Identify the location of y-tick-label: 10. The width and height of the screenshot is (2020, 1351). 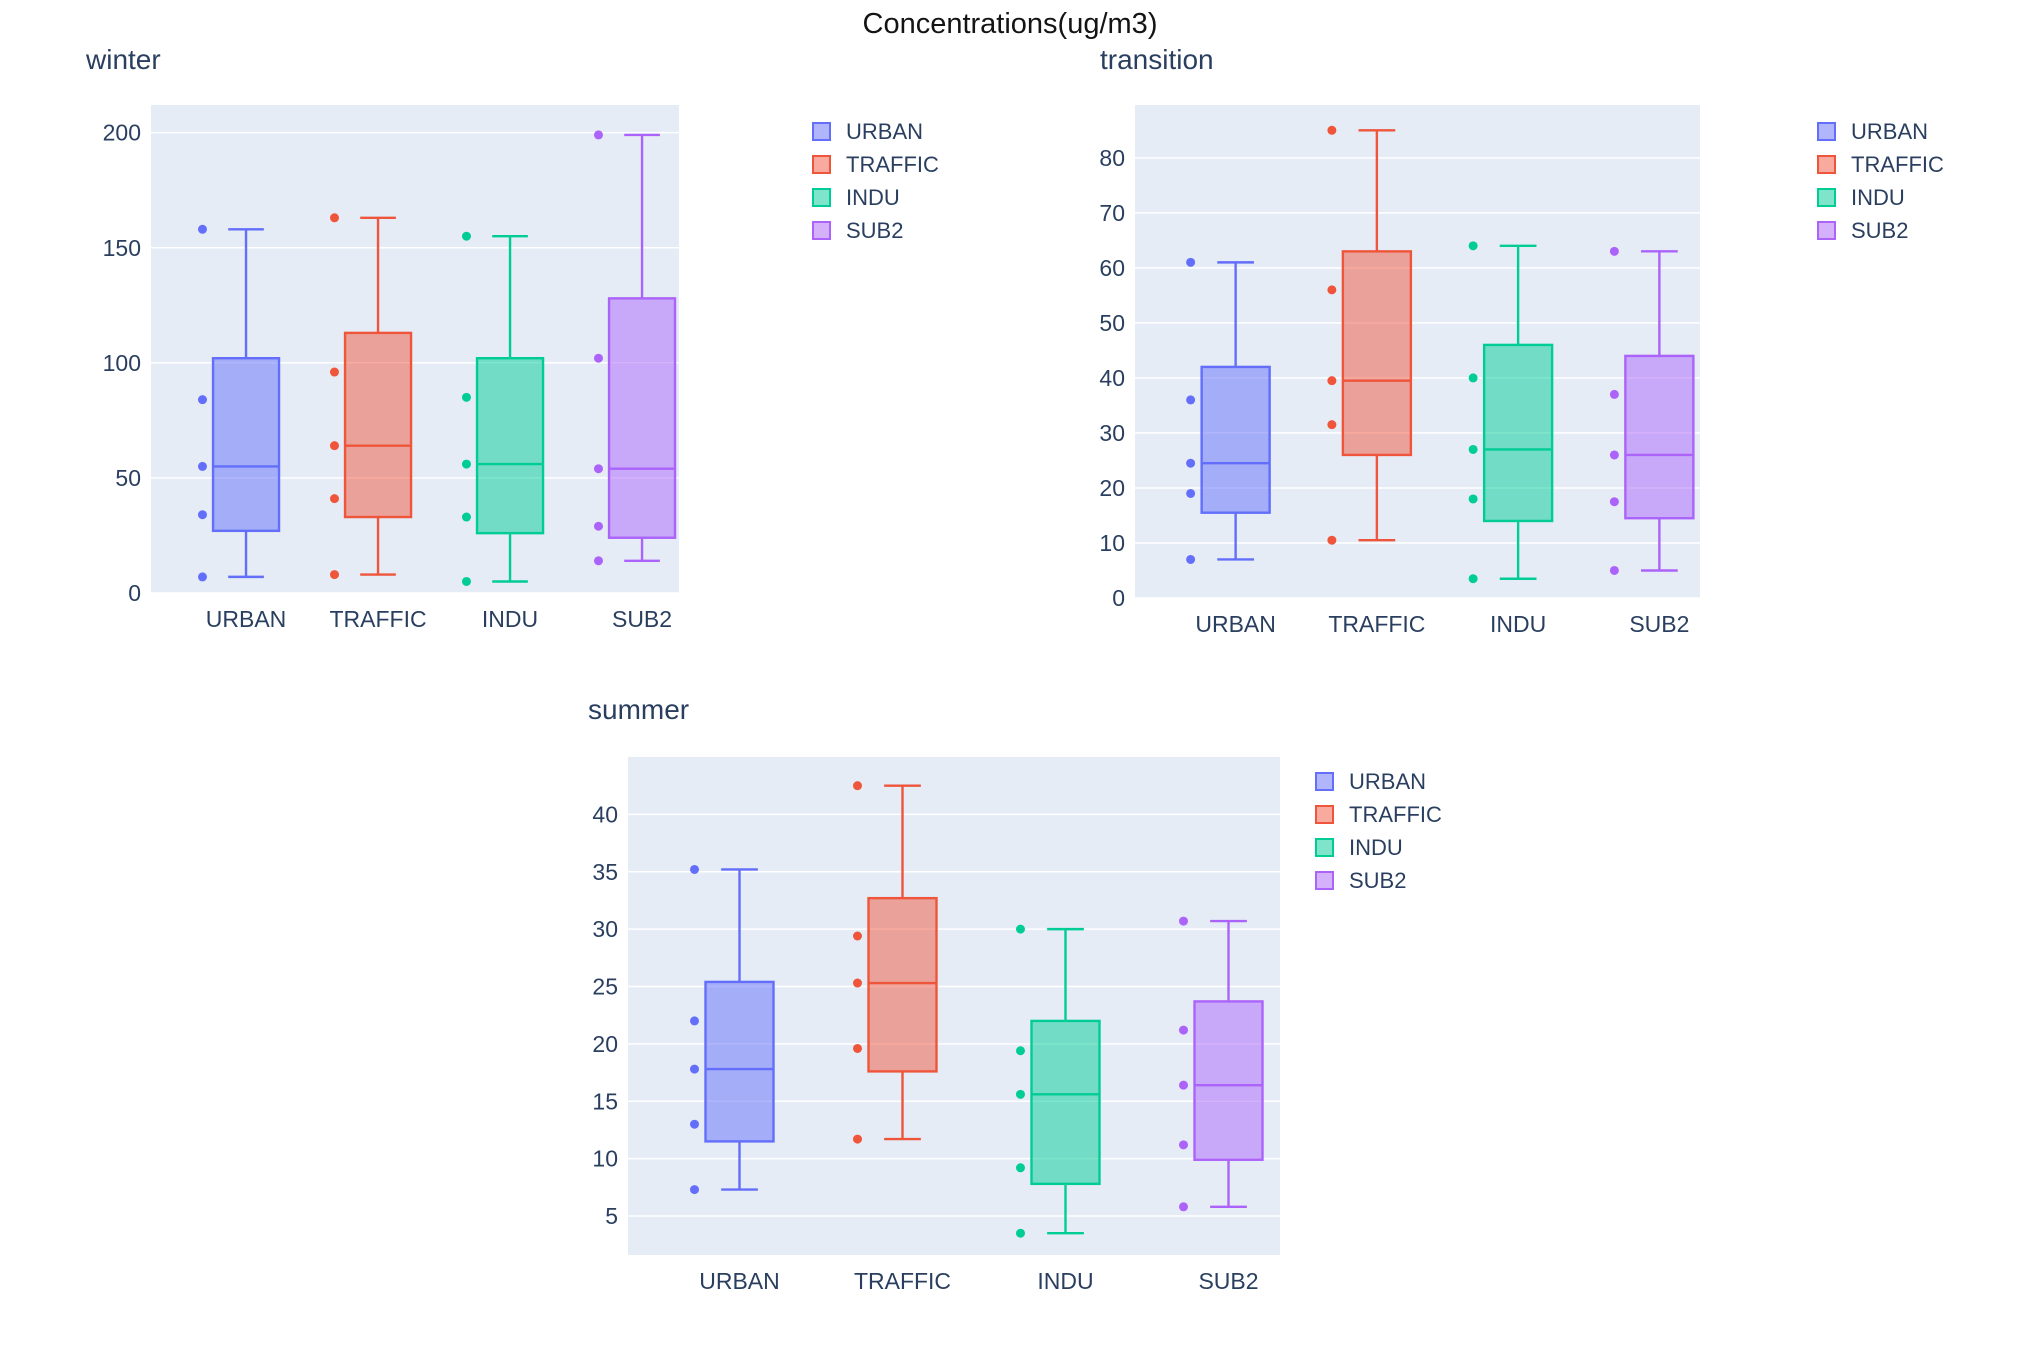
(605, 1159).